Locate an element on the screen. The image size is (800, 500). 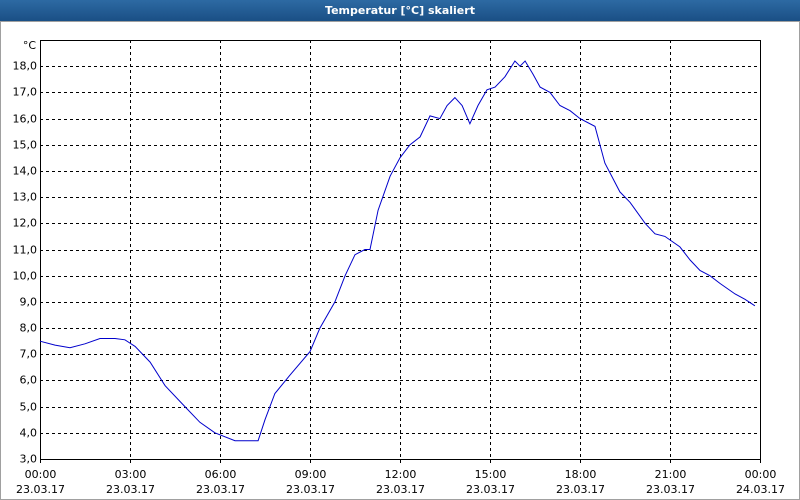
y-tick-label: 18,0 is located at coordinates (25, 66).